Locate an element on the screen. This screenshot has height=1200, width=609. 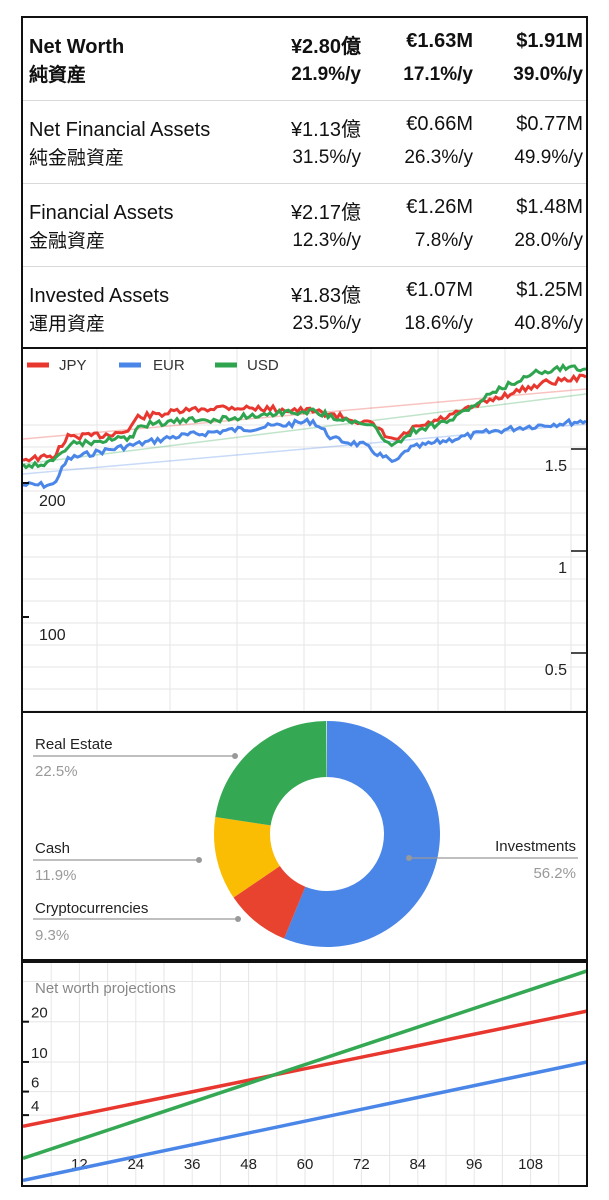
left-axis-tick-label: 200 is located at coordinates (52, 501).